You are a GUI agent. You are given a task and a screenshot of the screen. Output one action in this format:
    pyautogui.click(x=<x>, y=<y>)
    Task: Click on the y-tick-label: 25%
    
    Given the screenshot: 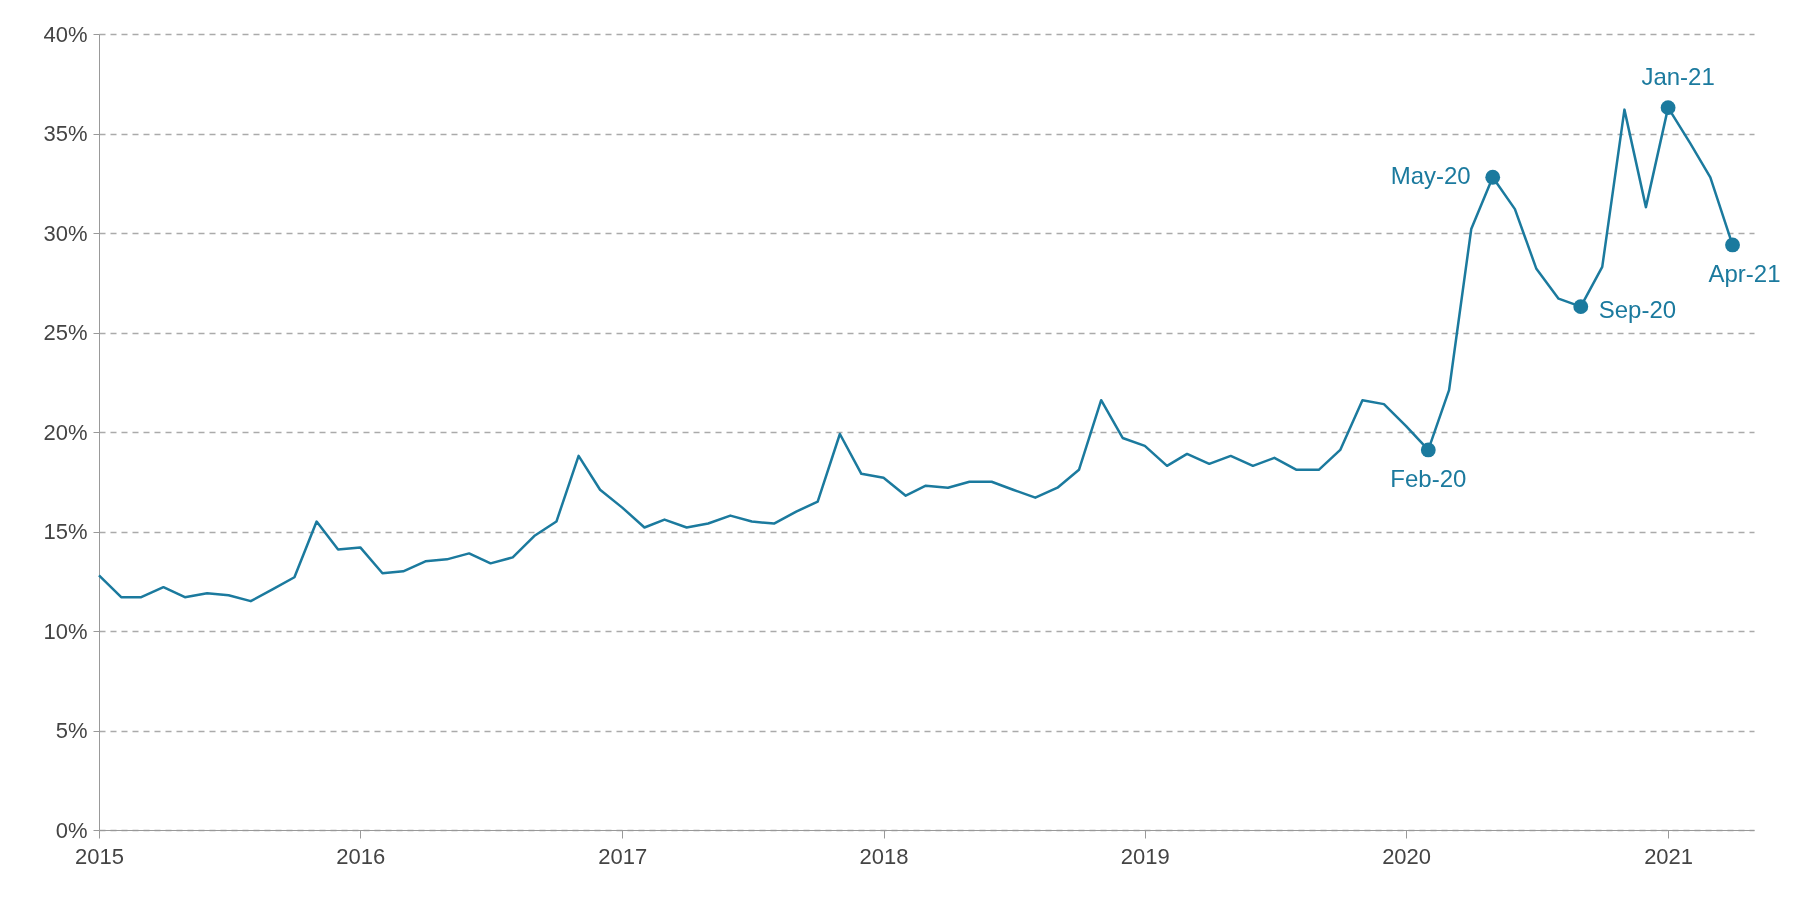 What is the action you would take?
    pyautogui.click(x=65, y=332)
    